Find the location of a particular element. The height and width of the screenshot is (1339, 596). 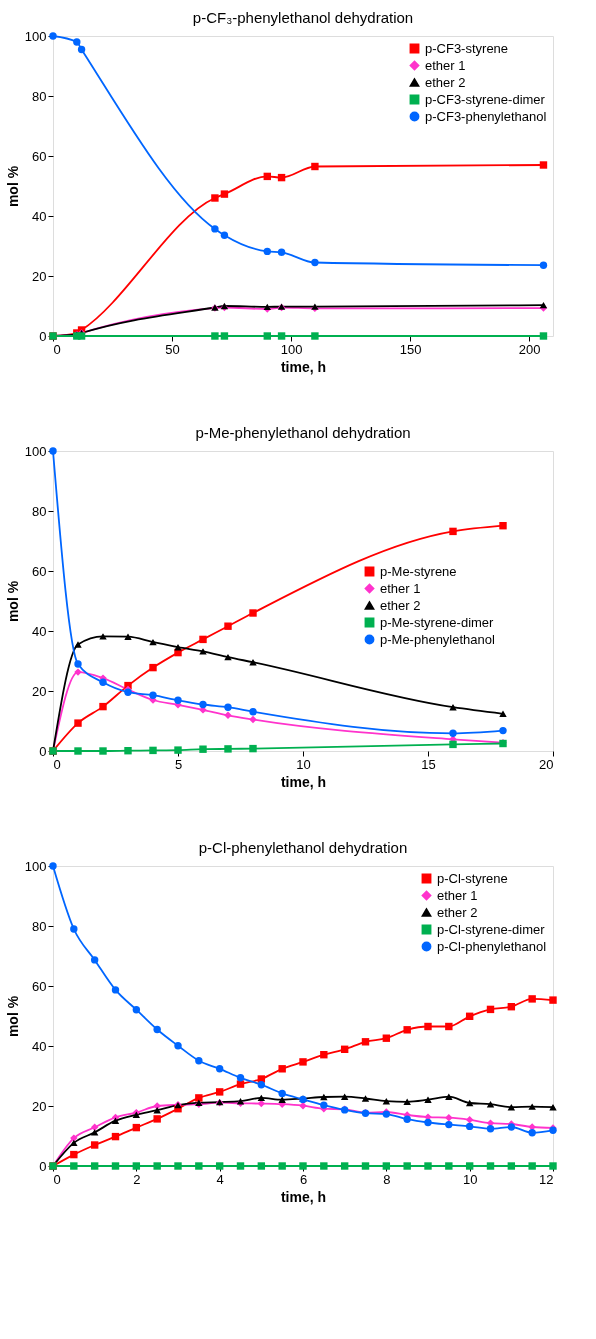

x-tick-label: 100 is located at coordinates (291, 349).